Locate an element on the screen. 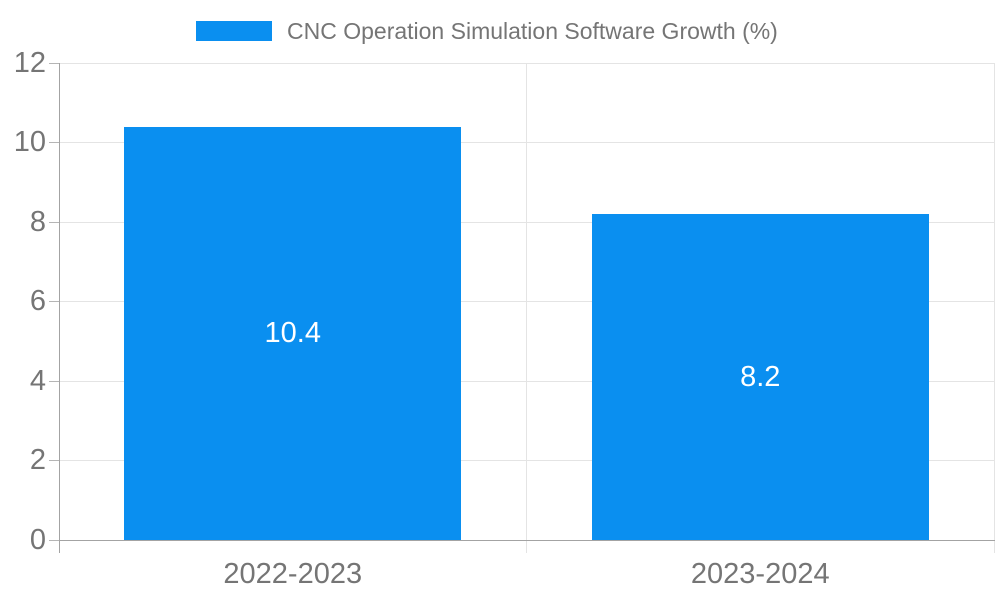 The width and height of the screenshot is (1000, 600). y-tick-label-4: 4 is located at coordinates (37, 380).